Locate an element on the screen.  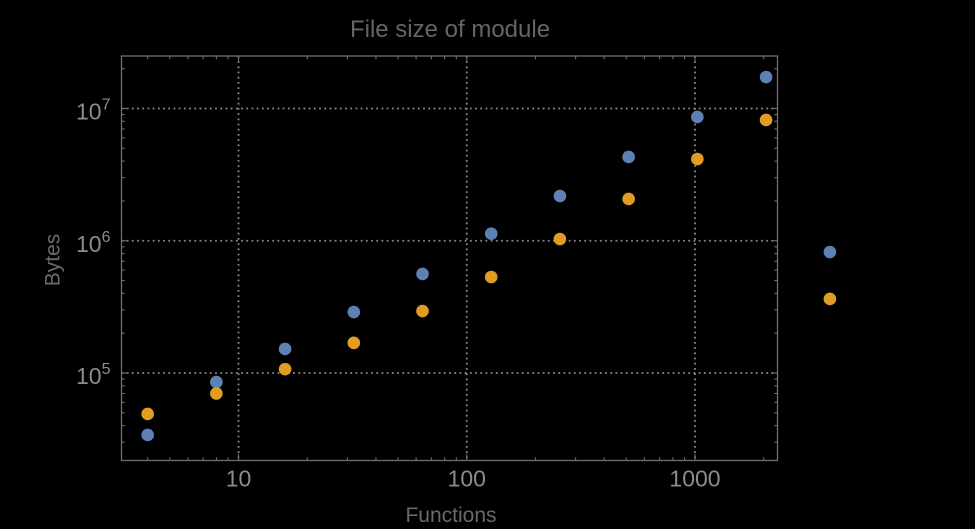
y-axis-label: Bytes is located at coordinates (53, 260).